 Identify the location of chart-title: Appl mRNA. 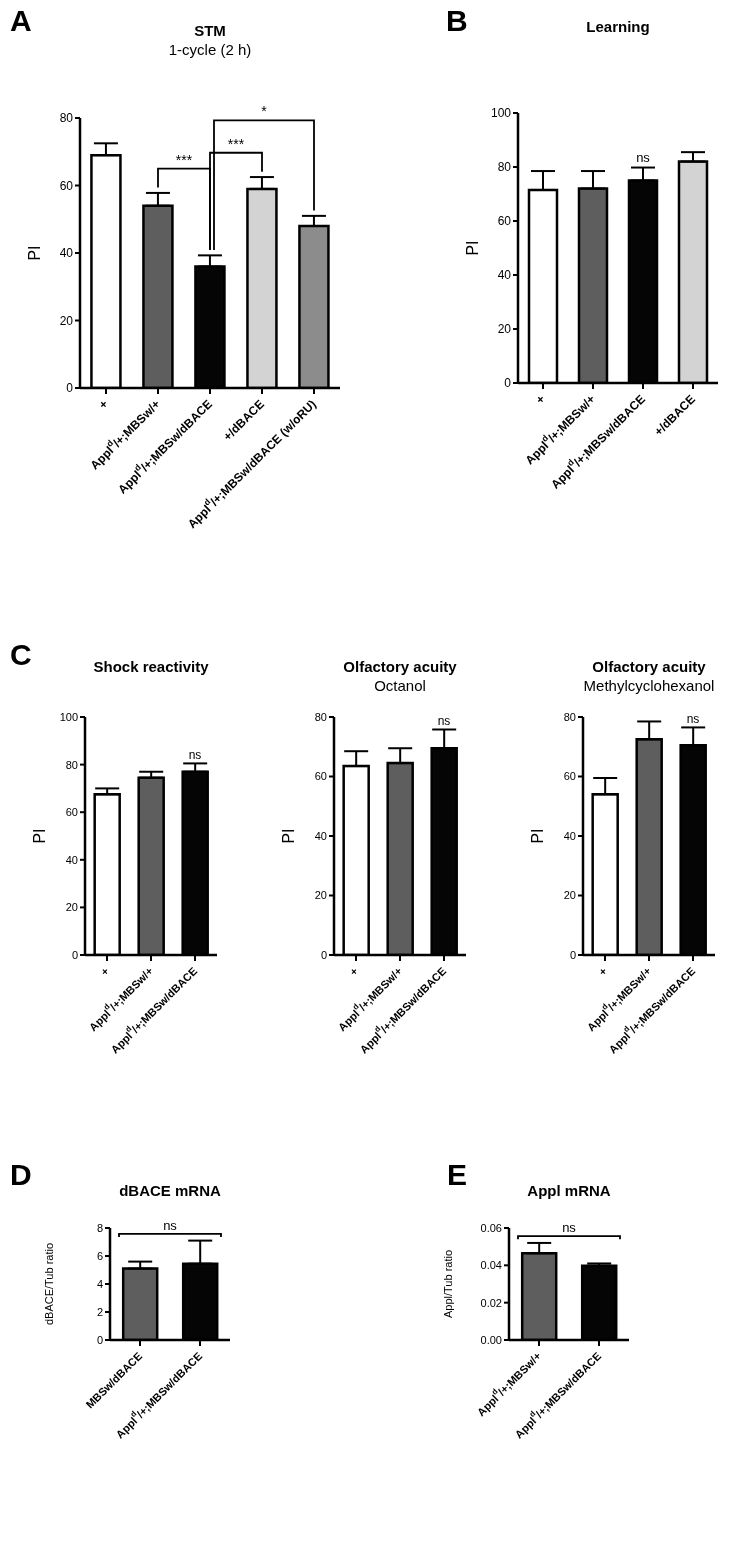
(569, 1190).